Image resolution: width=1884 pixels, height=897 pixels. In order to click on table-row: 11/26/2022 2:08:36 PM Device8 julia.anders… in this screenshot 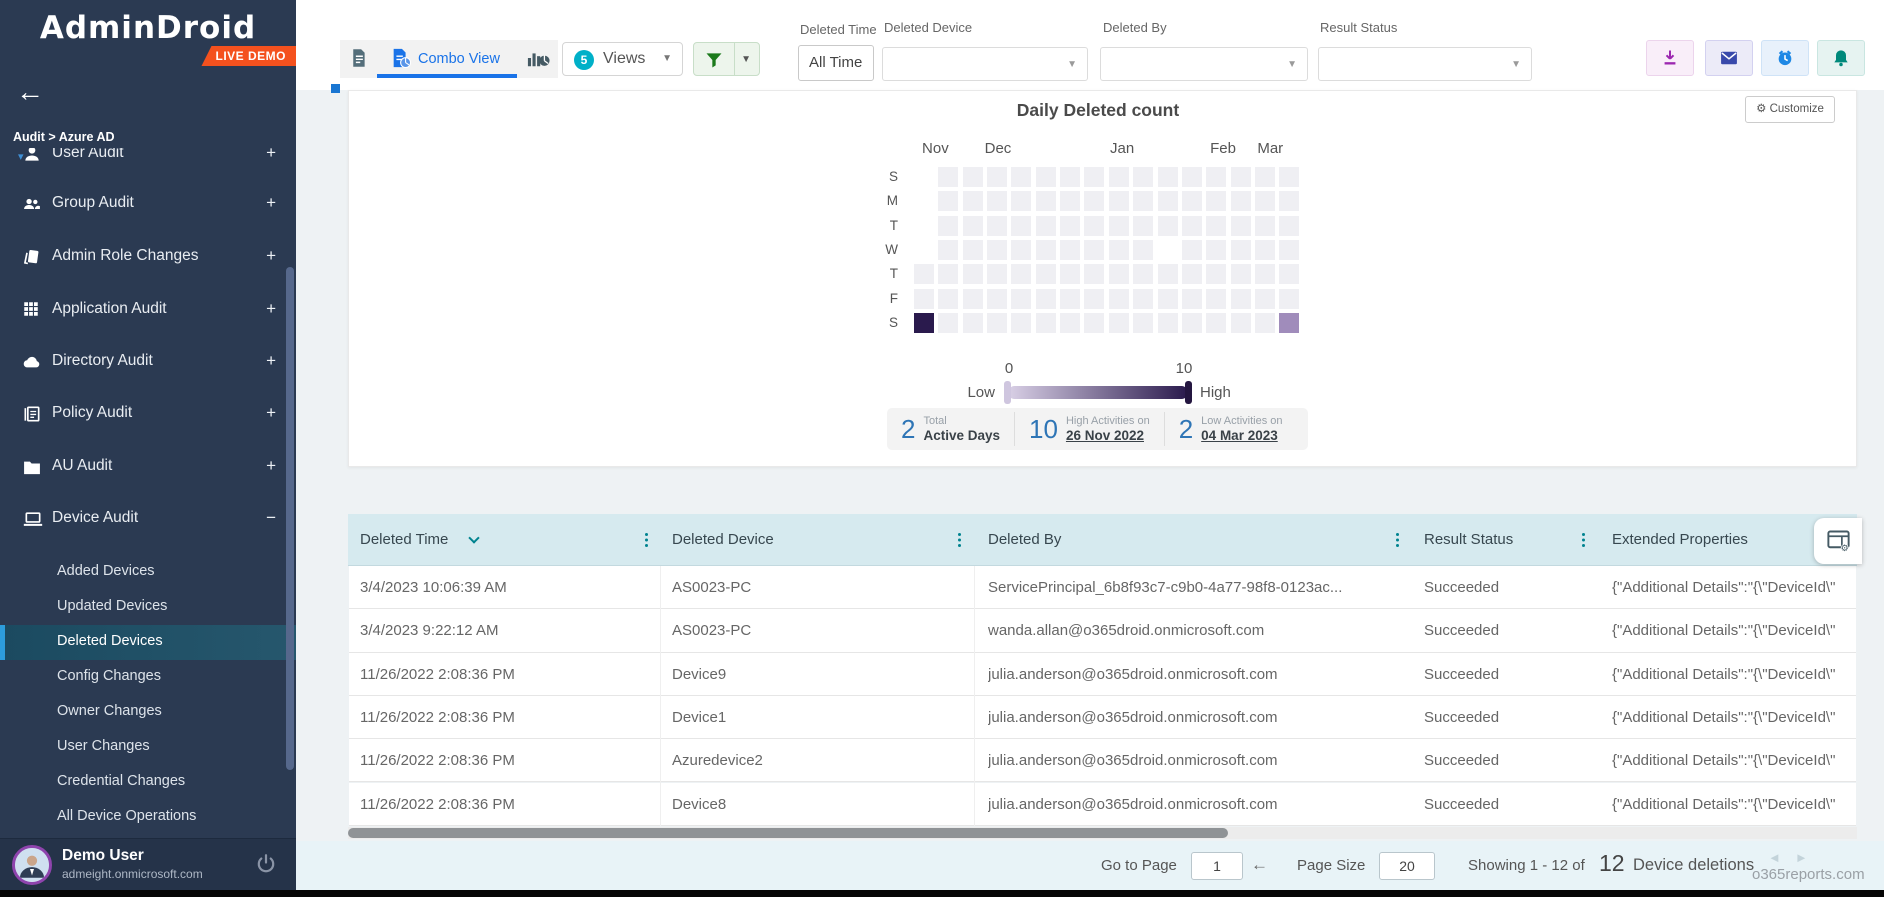, I will do `click(1102, 804)`.